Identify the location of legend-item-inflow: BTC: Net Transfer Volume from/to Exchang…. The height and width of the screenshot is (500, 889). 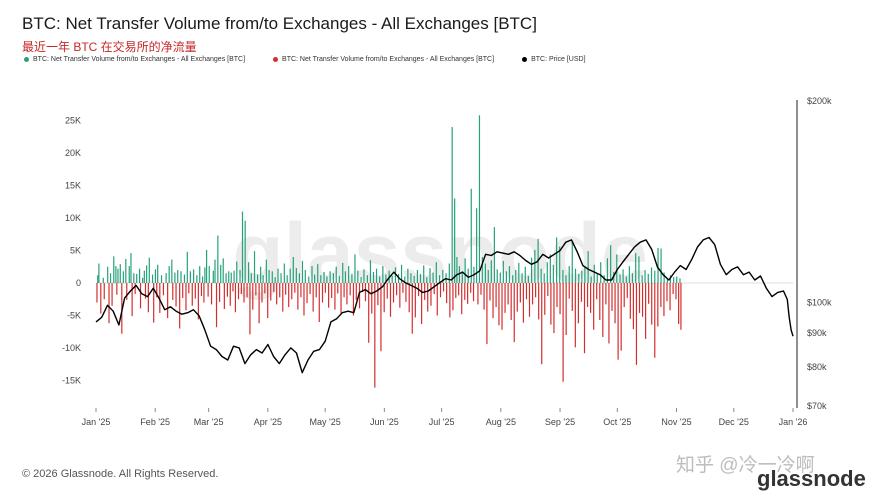
(134, 59).